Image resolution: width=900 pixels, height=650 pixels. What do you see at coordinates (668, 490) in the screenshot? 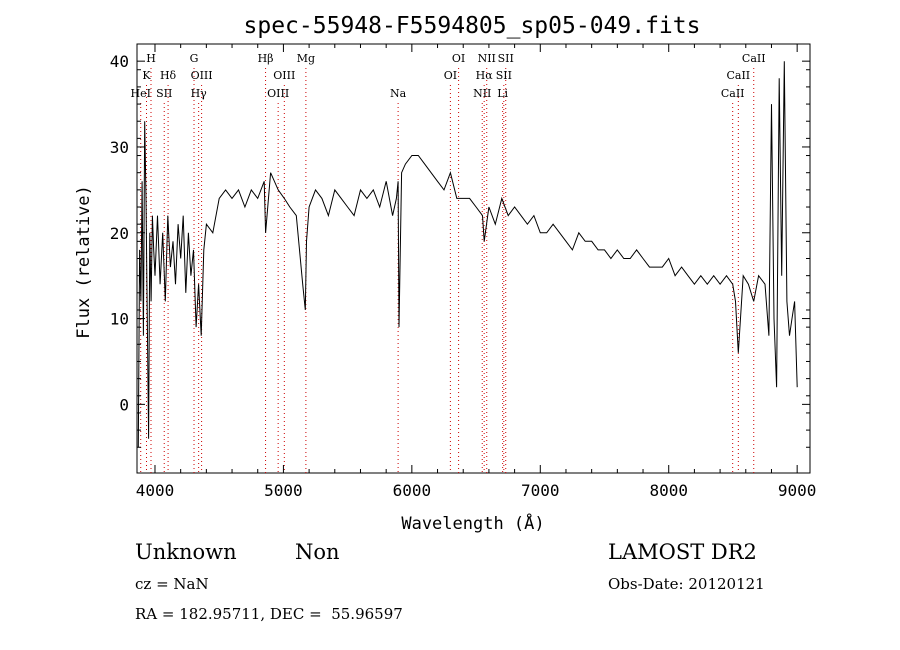
I see `x-tick-label: 8000` at bounding box center [668, 490].